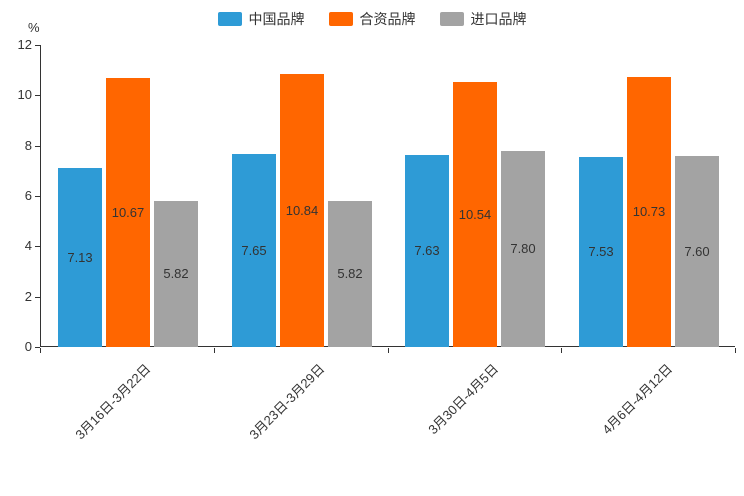 This screenshot has height=496, width=744. What do you see at coordinates (636, 399) in the screenshot?
I see `x-category-label: 4月6日-4月12日` at bounding box center [636, 399].